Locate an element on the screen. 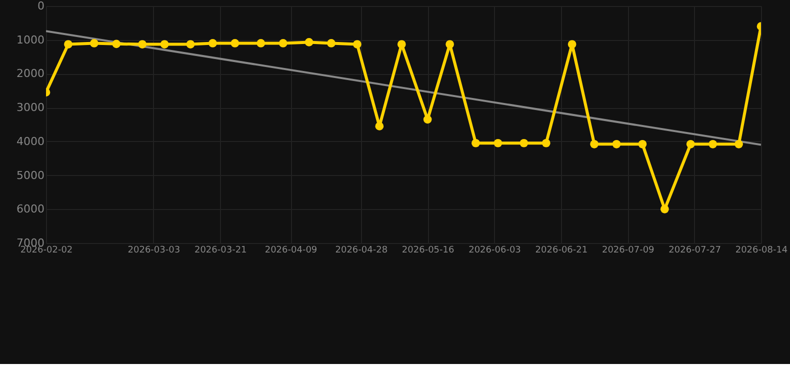 The width and height of the screenshot is (790, 384). x-tick-label: 2026-07-09 is located at coordinates (628, 251).